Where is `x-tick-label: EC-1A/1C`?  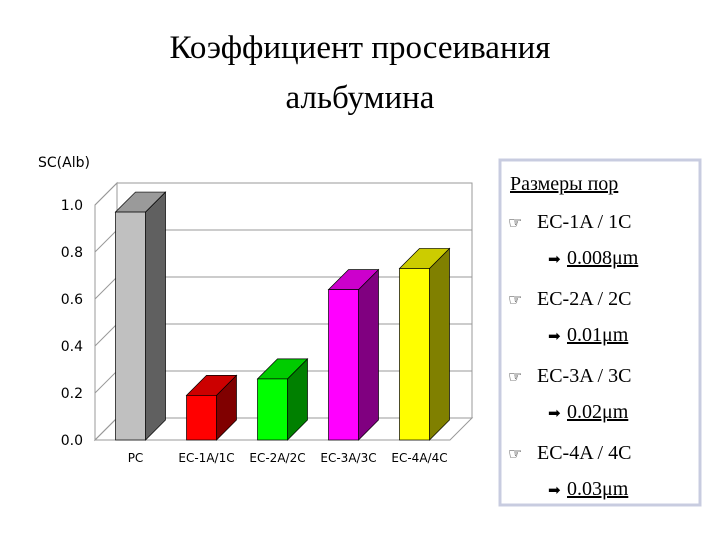
x-tick-label: EC-1A/1C is located at coordinates (206, 458).